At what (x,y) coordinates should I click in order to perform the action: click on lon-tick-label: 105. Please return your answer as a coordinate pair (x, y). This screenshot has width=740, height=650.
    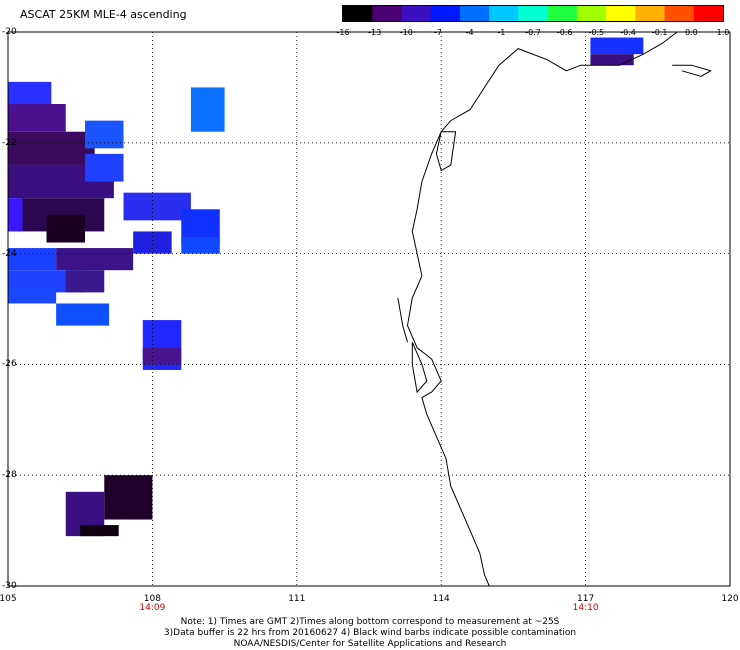
    Looking at the image, I should click on (8, 599).